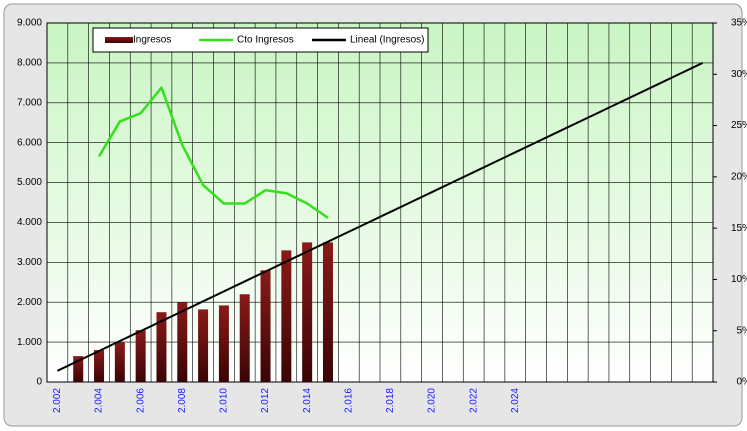 The image size is (747, 431). Describe the element at coordinates (99, 400) in the screenshot. I see `x-tick-label: 2.004` at that location.